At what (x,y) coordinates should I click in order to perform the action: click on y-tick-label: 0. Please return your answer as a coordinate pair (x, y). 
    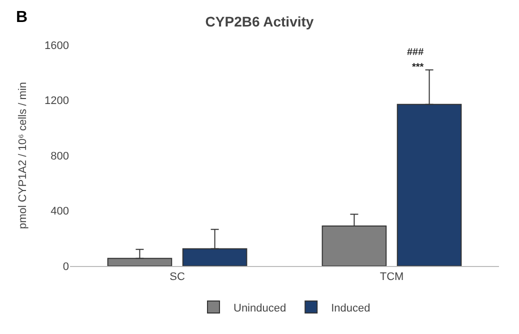
    Looking at the image, I should click on (65, 266).